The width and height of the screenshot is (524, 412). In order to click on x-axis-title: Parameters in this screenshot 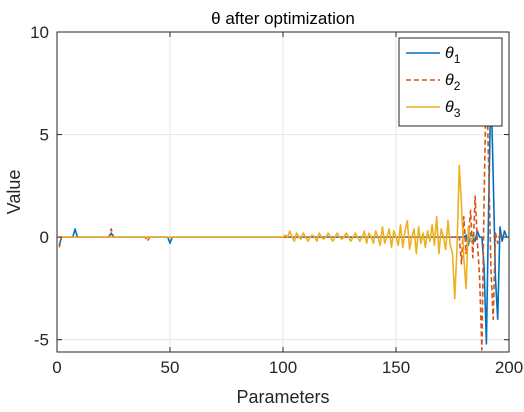, I will do `click(282, 397)`.